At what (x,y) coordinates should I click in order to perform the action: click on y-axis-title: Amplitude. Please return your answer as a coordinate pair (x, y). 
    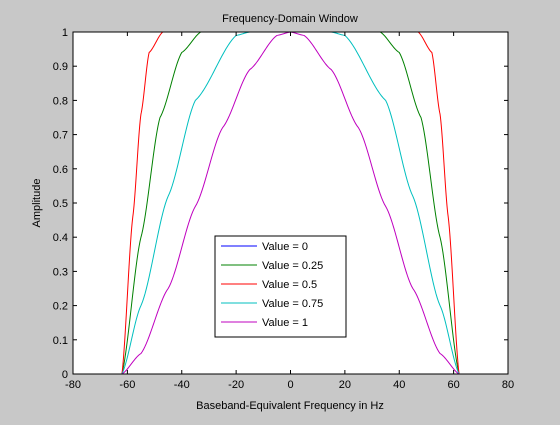
    Looking at the image, I should click on (37, 203).